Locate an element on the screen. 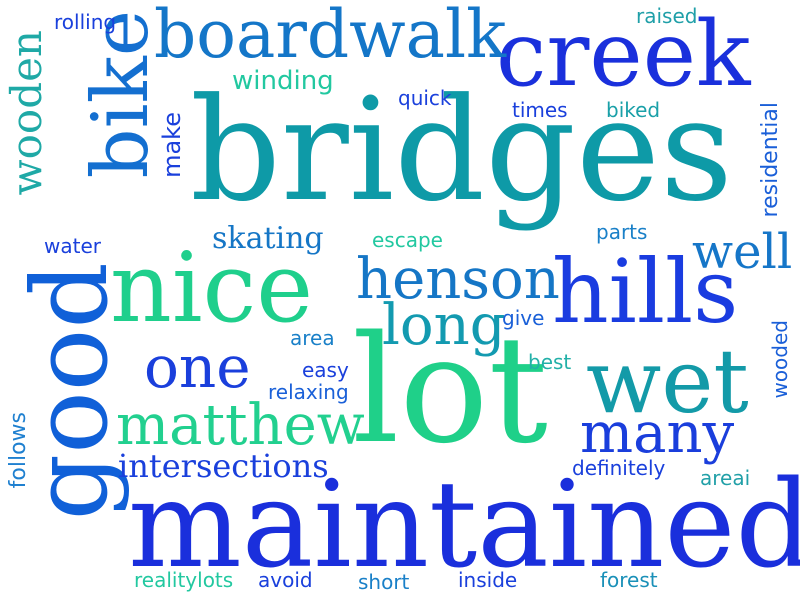 Image resolution: width=800 pixels, height=600 pixels. word-raised: raised is located at coordinates (667, 16).